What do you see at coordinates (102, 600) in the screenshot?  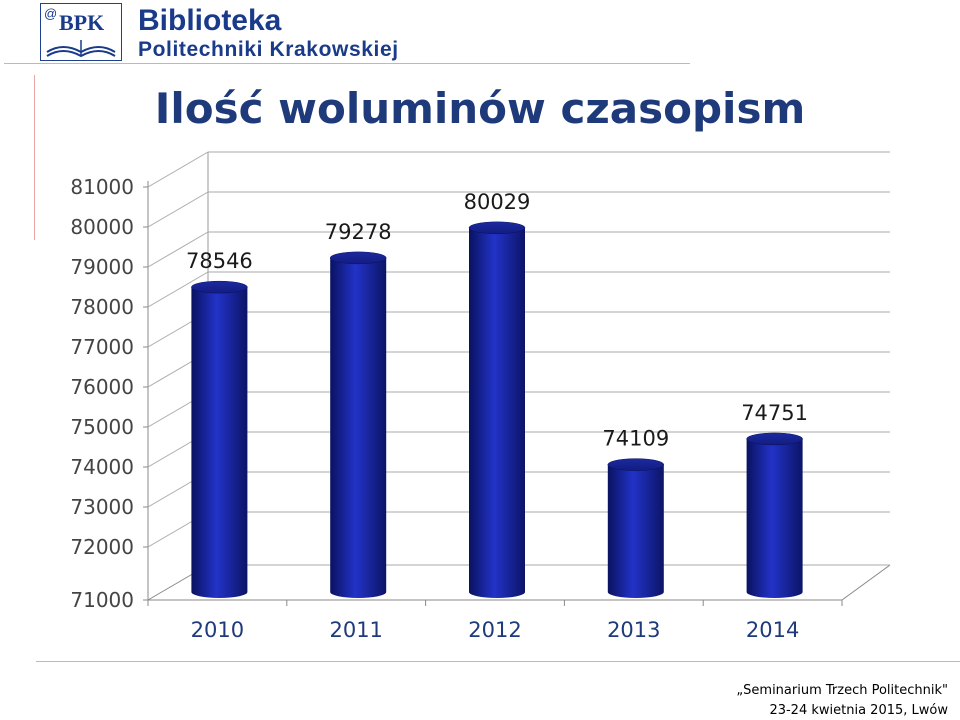 I see `y-tick-label: 71000` at bounding box center [102, 600].